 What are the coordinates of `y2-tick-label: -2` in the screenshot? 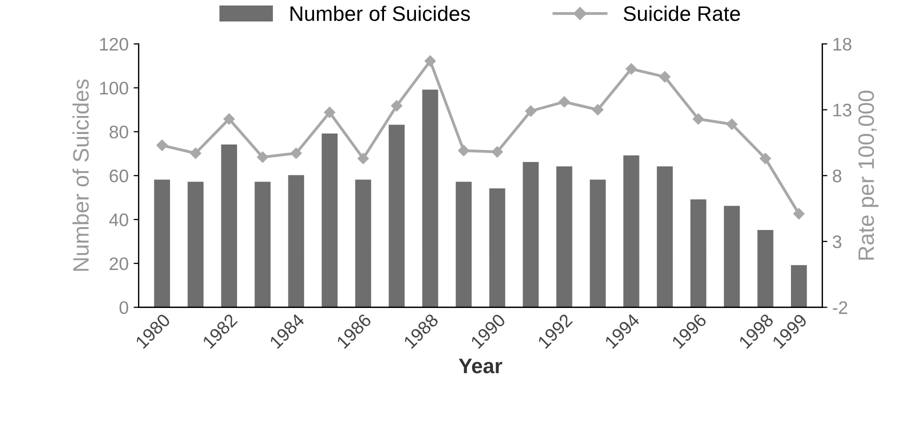 It's located at (840, 307).